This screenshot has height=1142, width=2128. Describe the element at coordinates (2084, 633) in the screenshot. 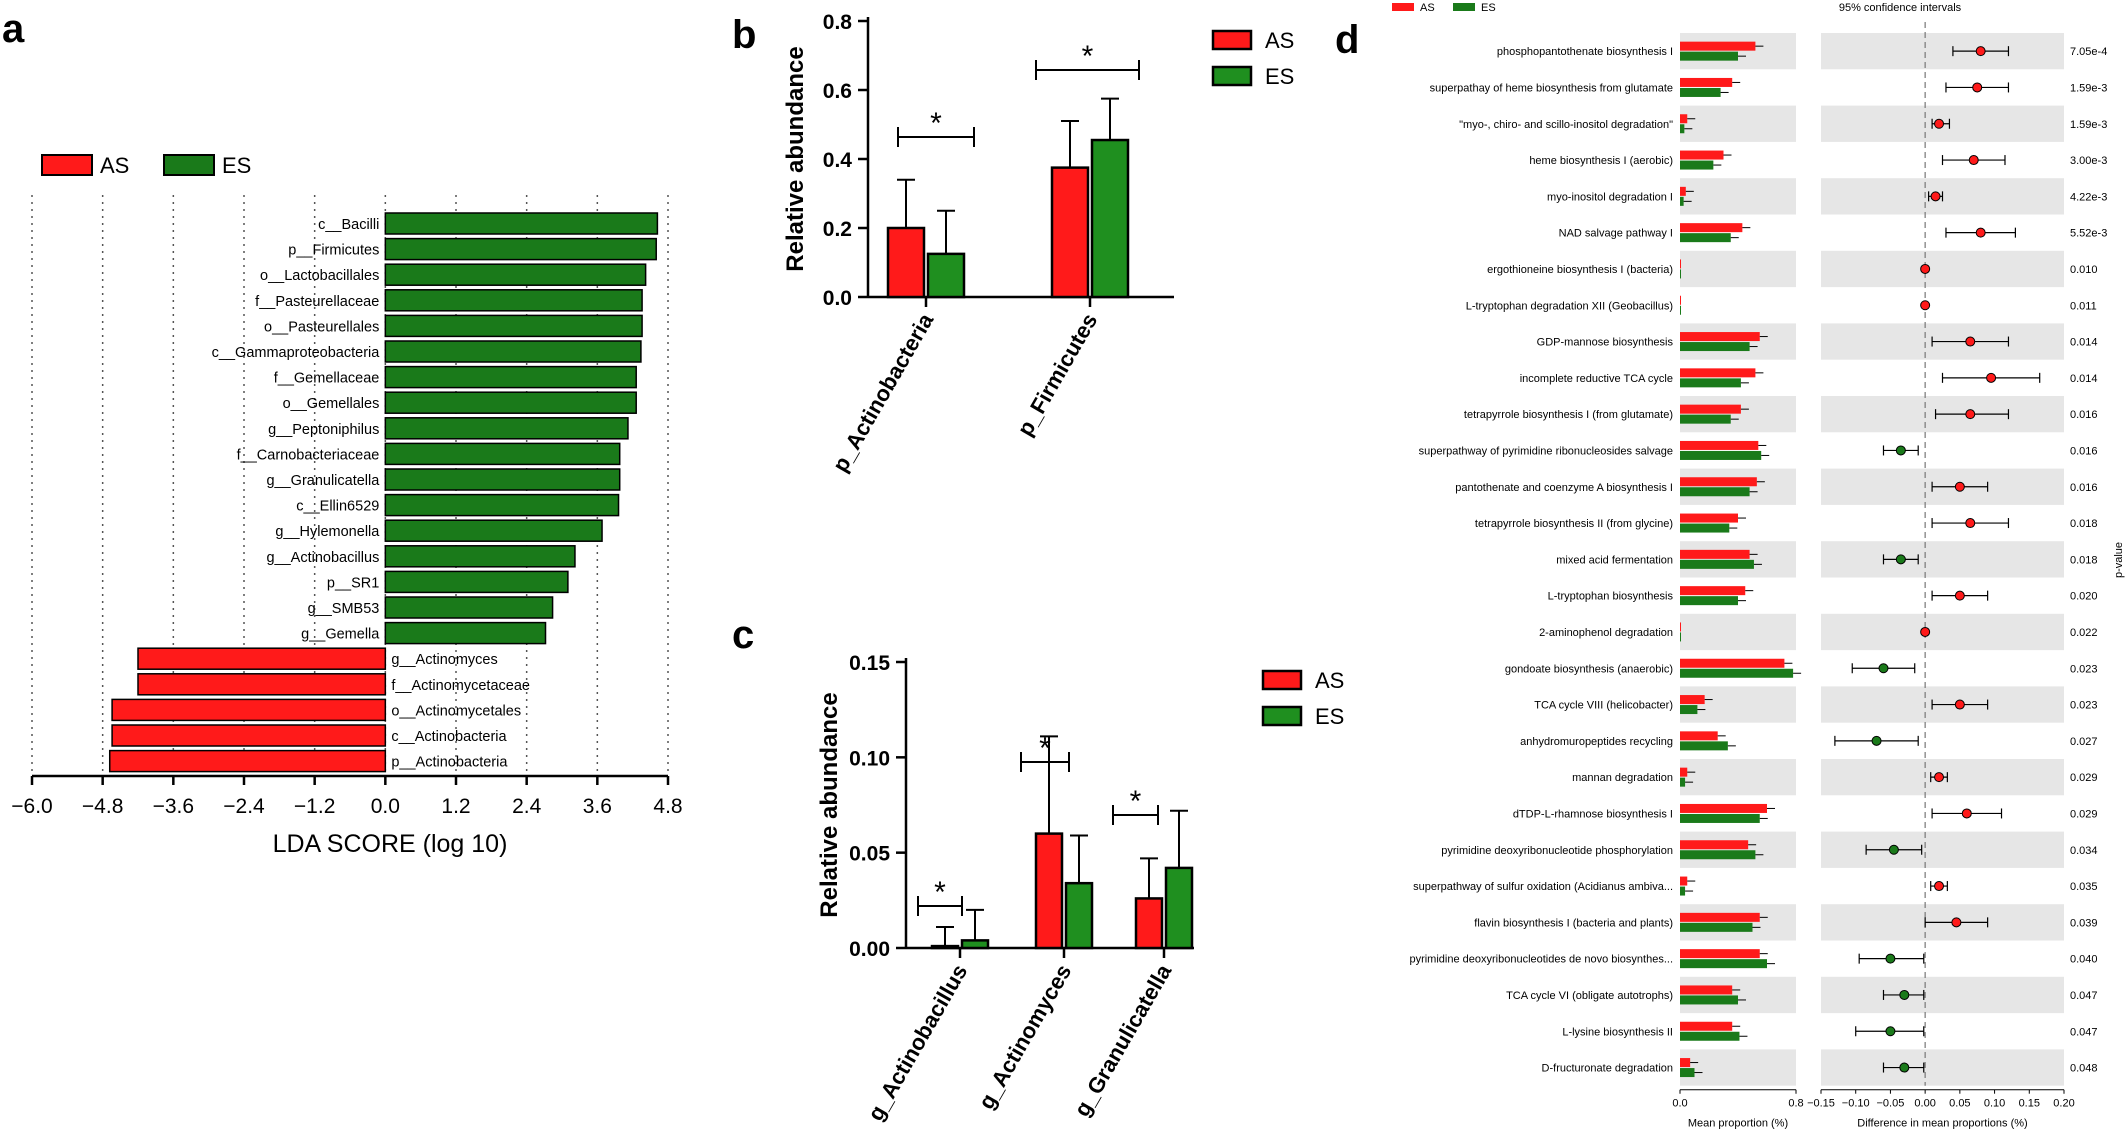

I see `p-value: 0.022` at that location.